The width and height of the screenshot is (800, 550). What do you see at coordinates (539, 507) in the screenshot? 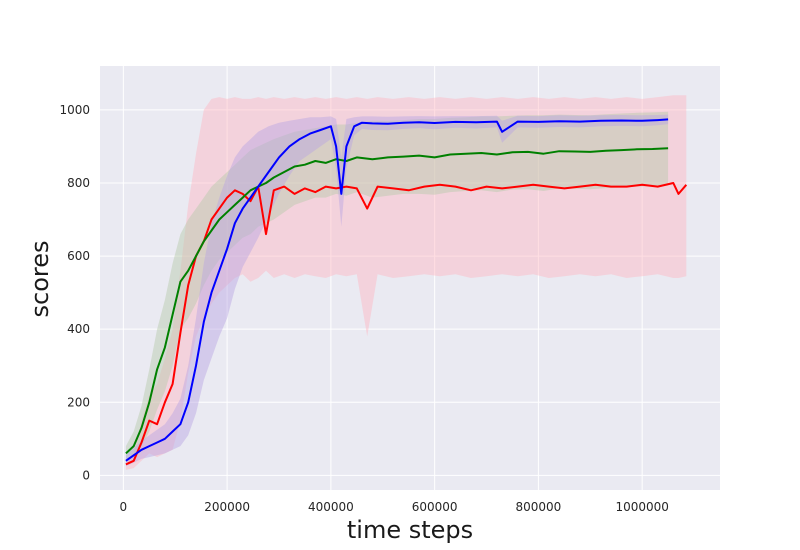
I see `x-tick-label: 800000` at bounding box center [539, 507].